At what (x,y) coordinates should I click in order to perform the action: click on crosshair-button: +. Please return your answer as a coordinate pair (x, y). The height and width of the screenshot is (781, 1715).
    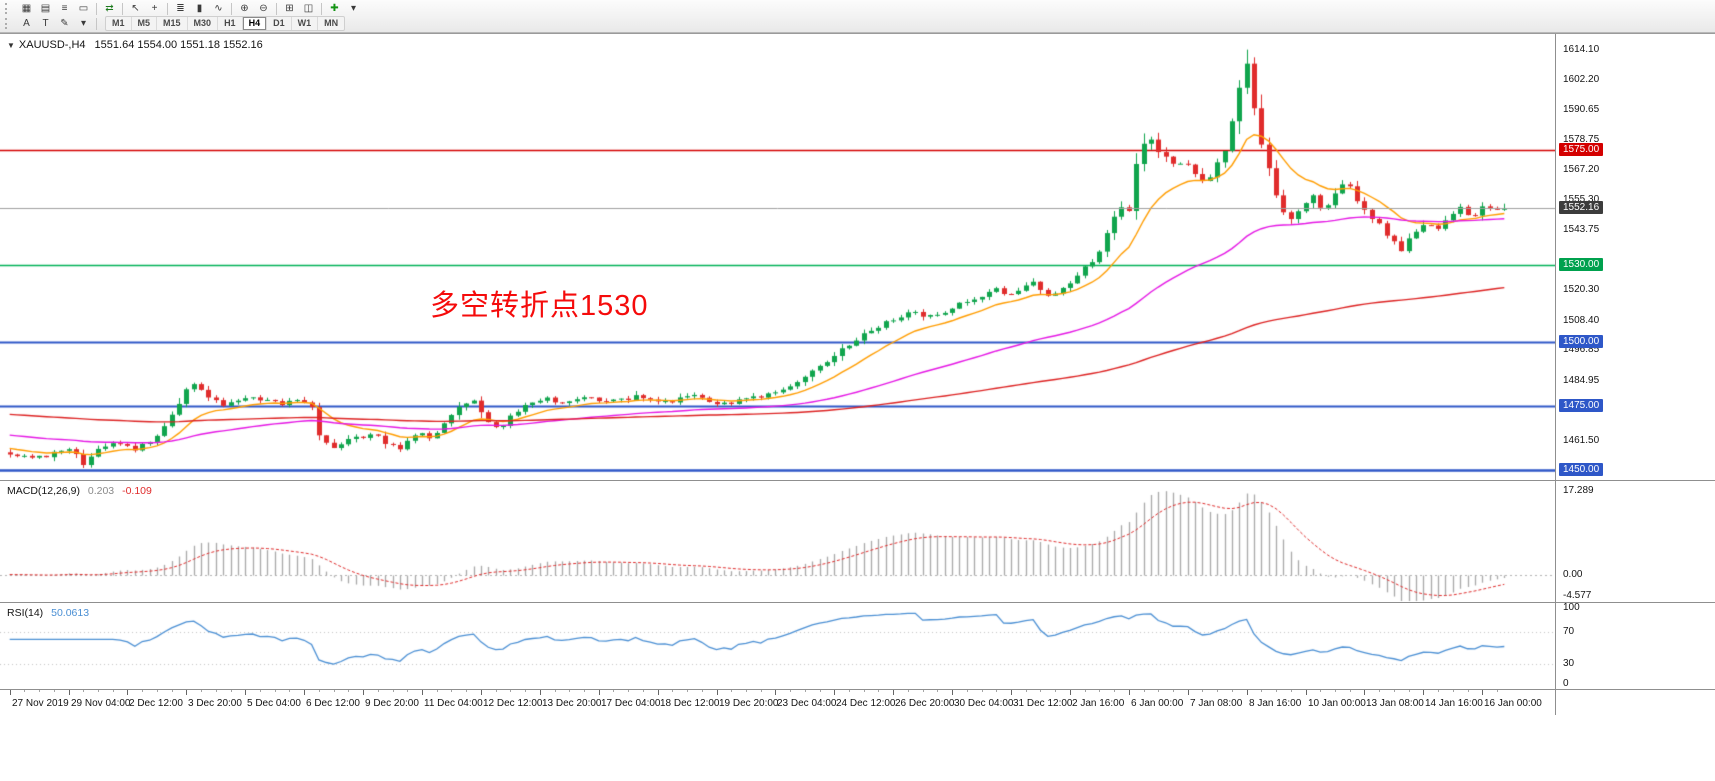
    Looking at the image, I should click on (154, 9).